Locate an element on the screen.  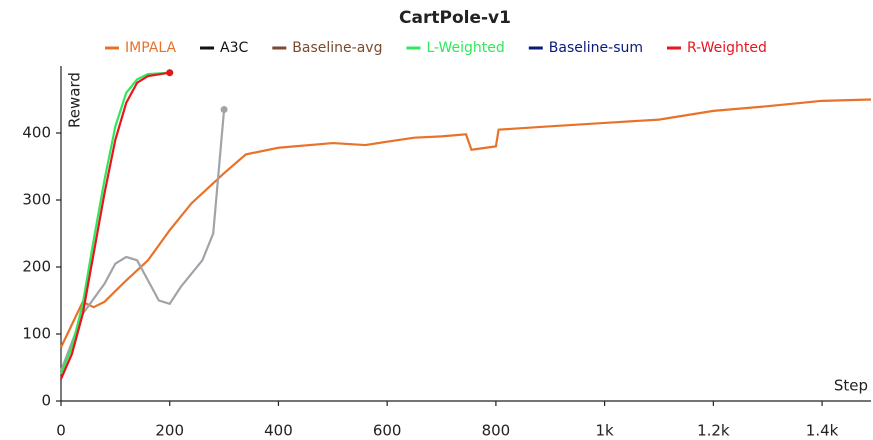
x-tick-label: 200 is located at coordinates (169, 431).